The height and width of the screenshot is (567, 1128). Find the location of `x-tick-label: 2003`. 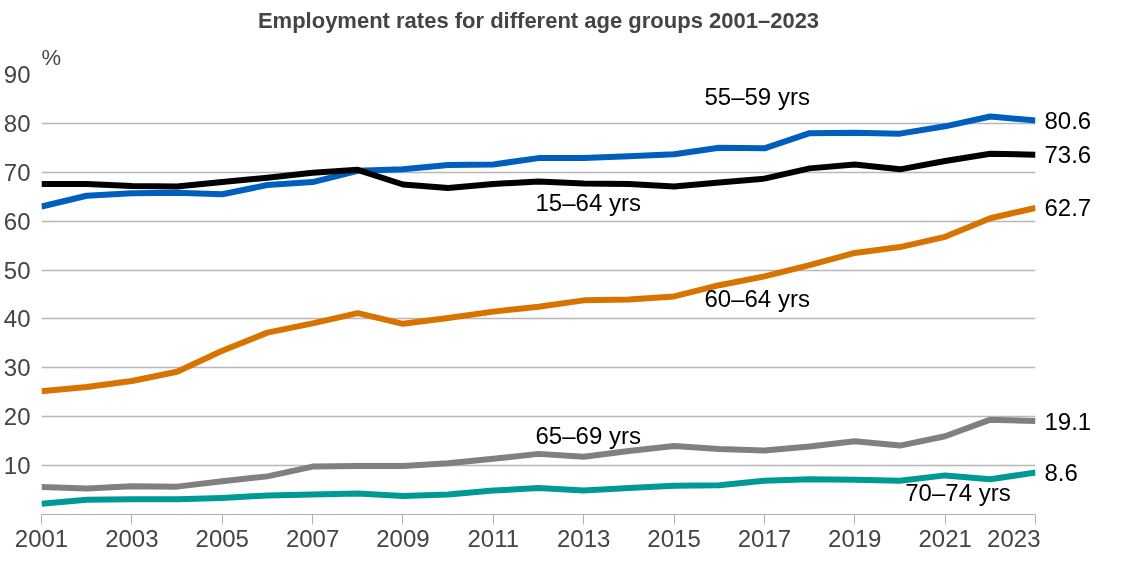

x-tick-label: 2003 is located at coordinates (132, 538).